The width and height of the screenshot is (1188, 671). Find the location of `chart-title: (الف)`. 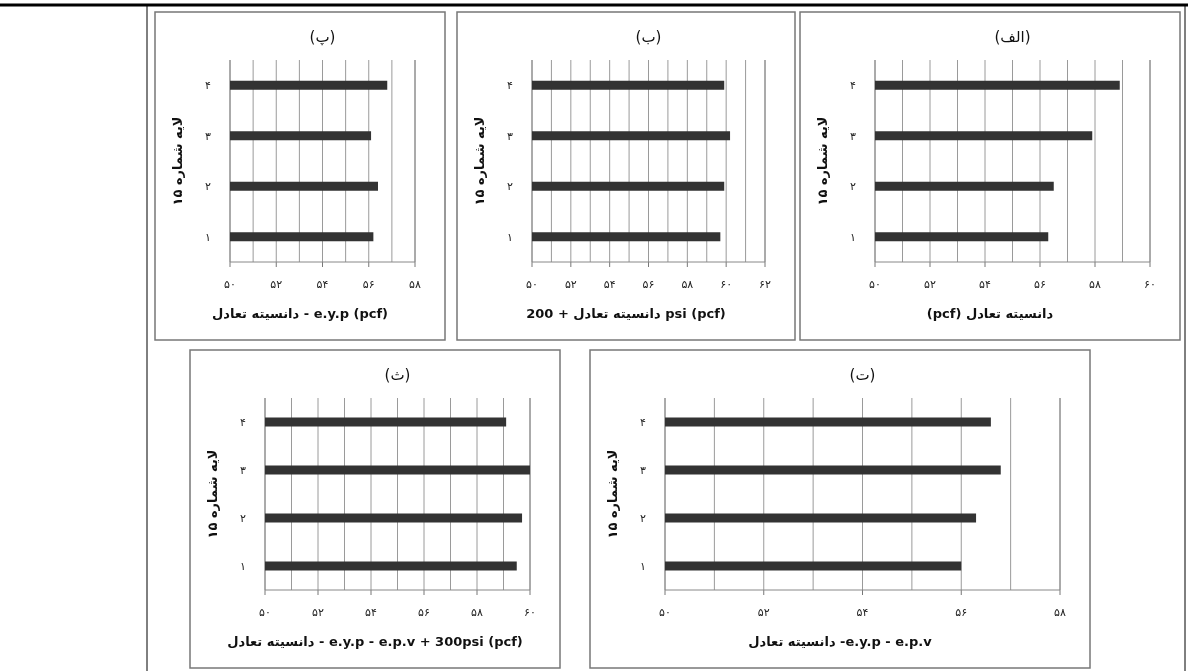

chart-title: (الف) is located at coordinates (1012, 37).